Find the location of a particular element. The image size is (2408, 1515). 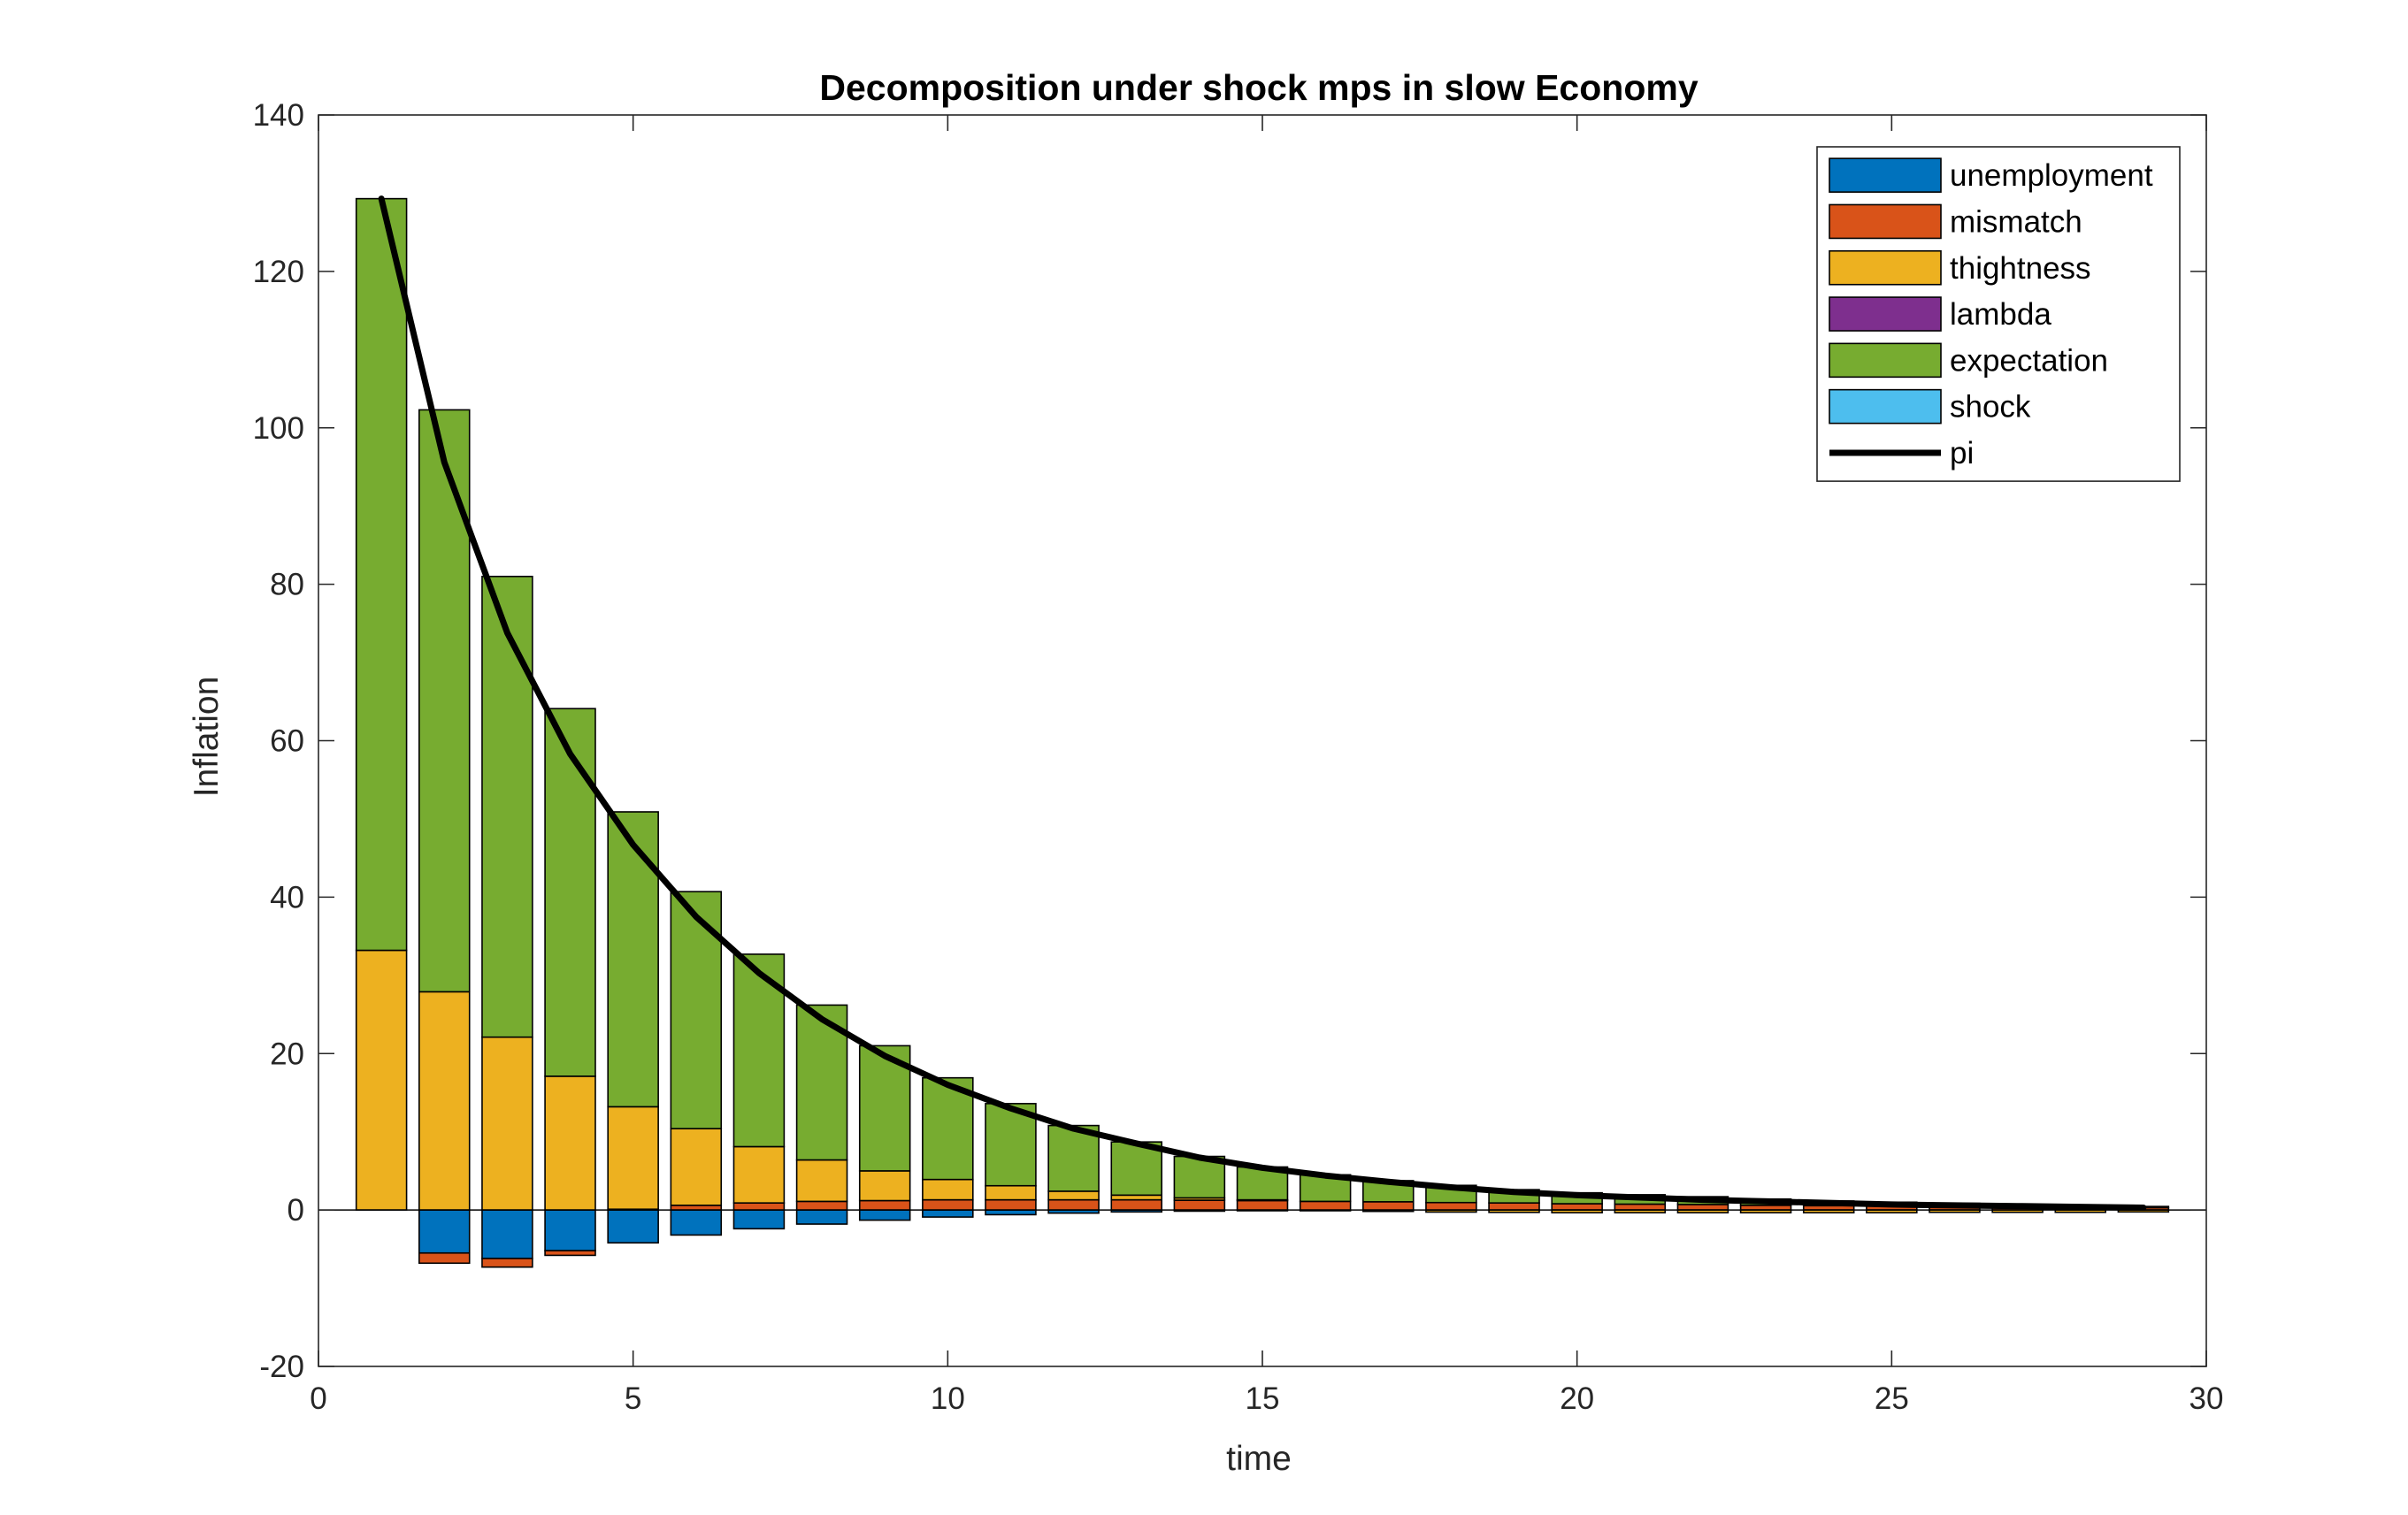

x-tick-label: 20 is located at coordinates (1577, 1398).